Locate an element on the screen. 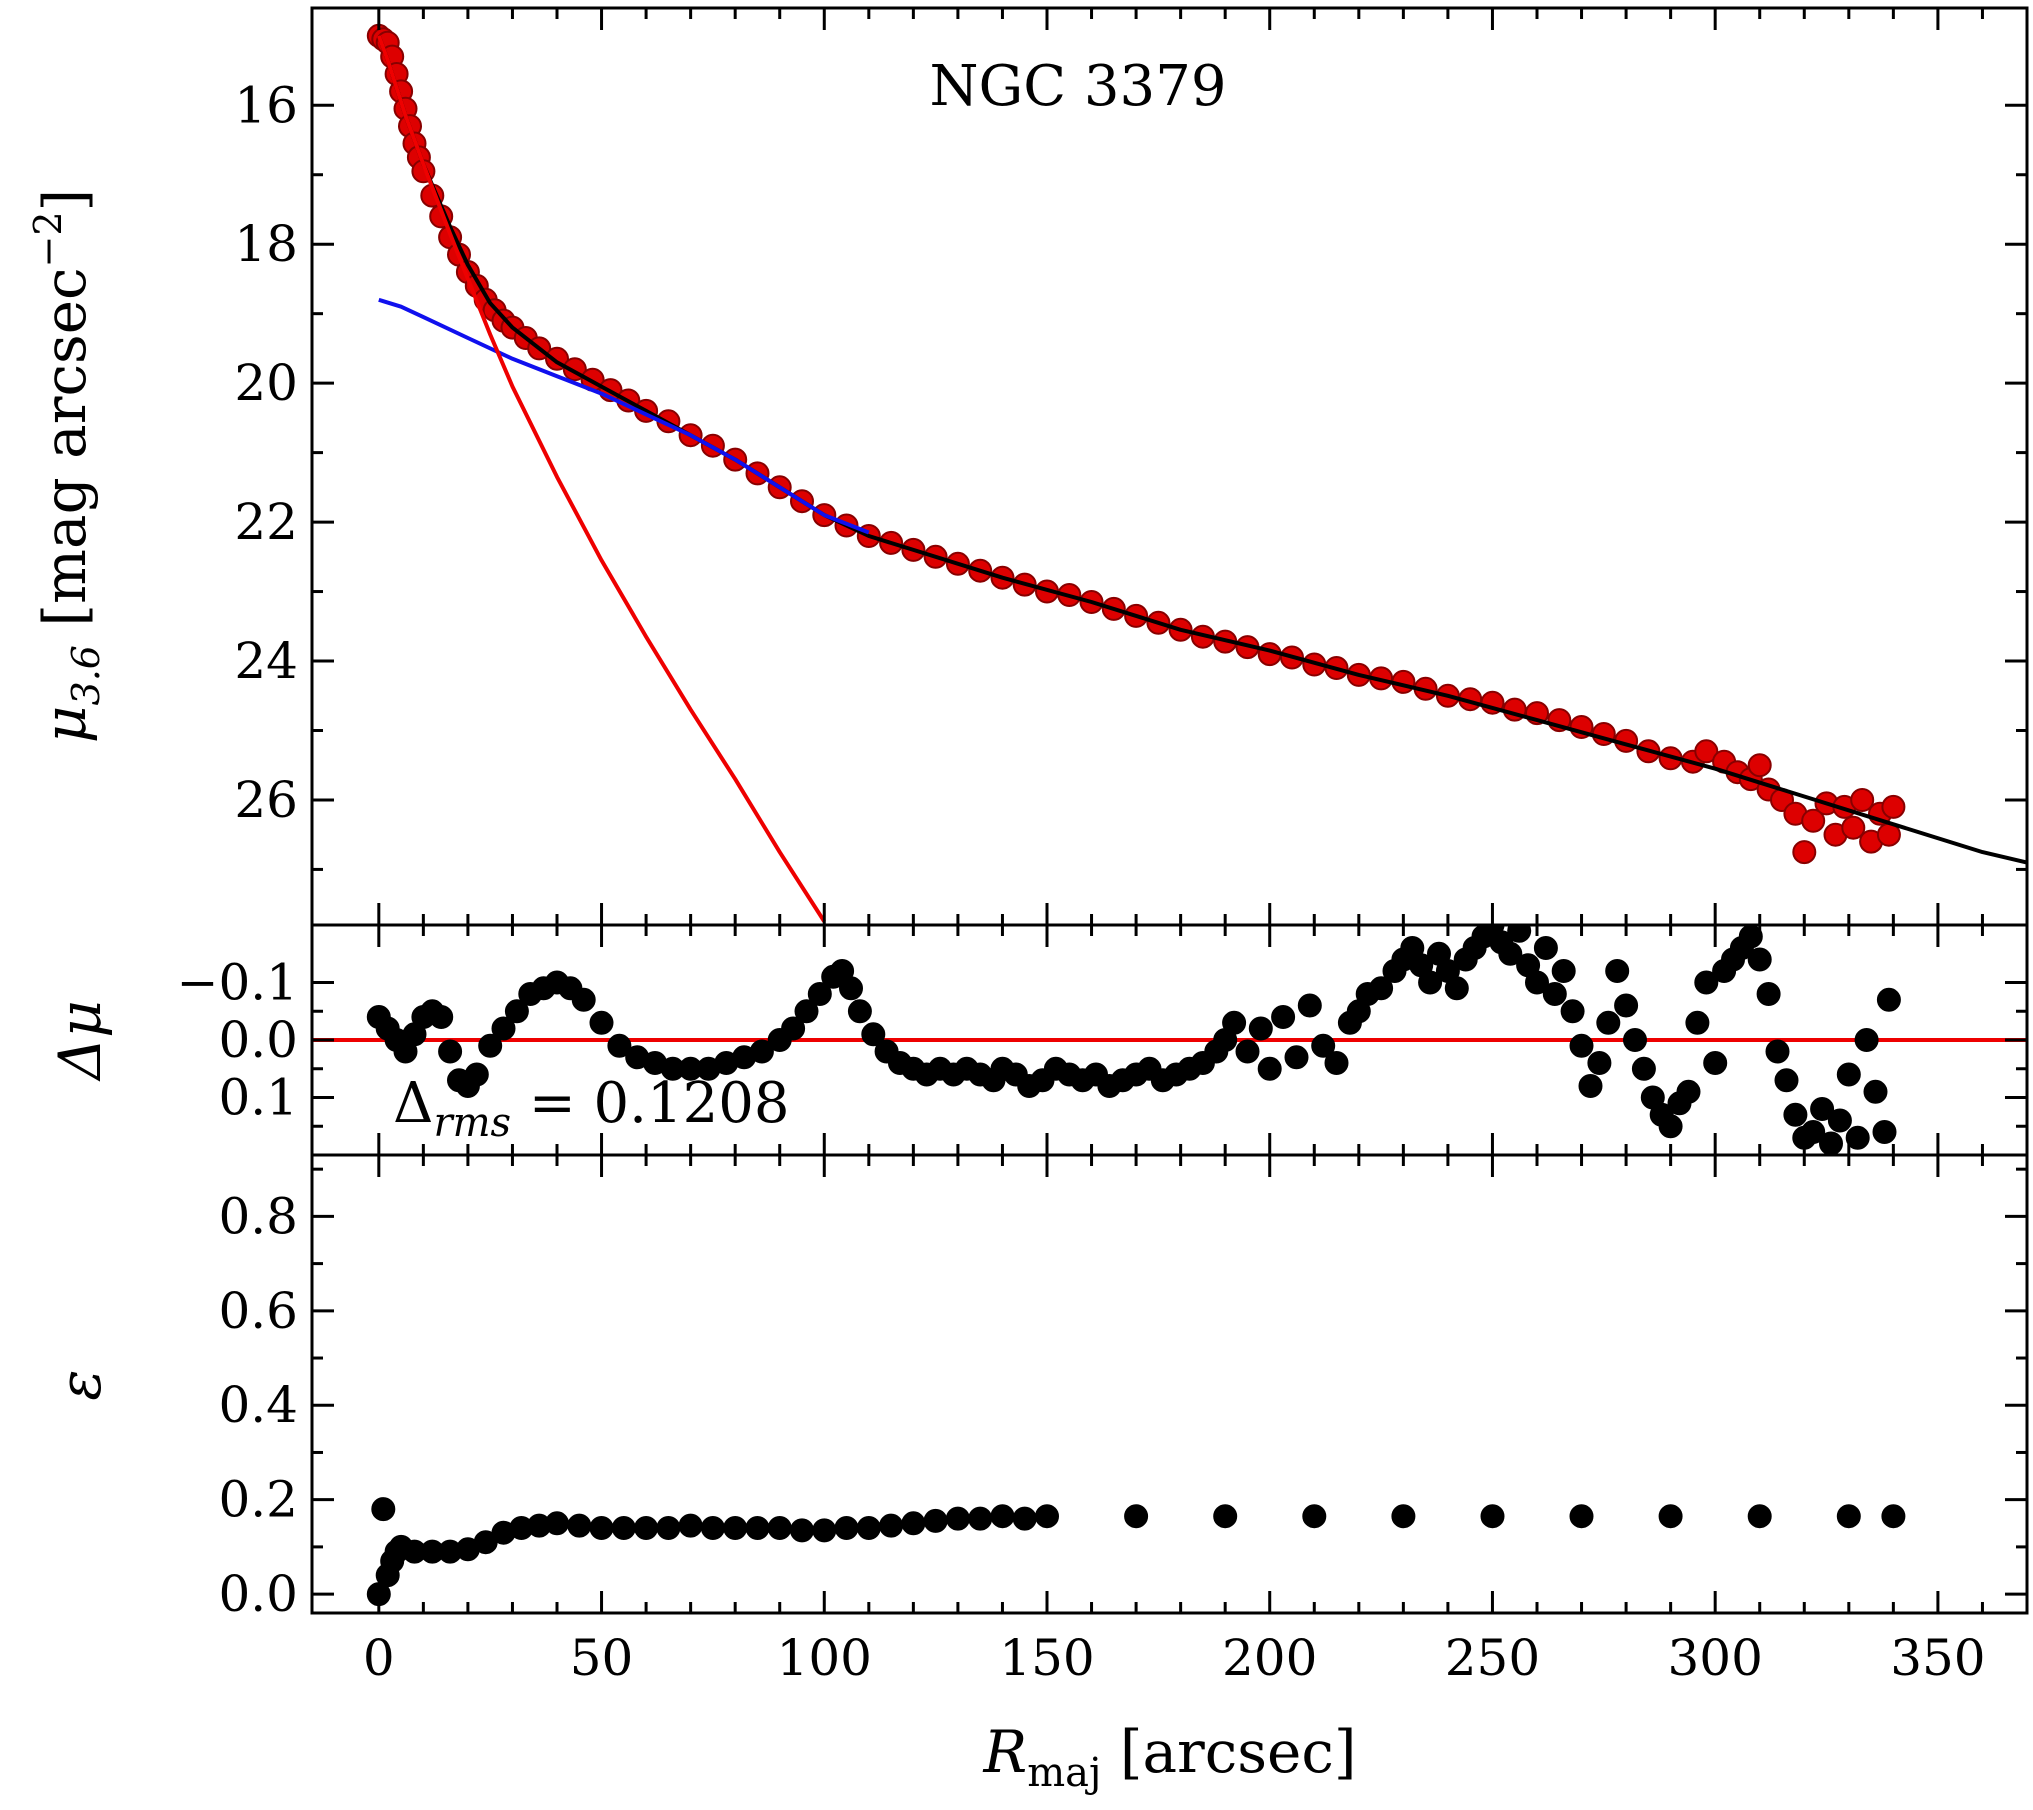 This screenshot has width=2033, height=1810. x-tick-label: 150 is located at coordinates (1046, 1658).